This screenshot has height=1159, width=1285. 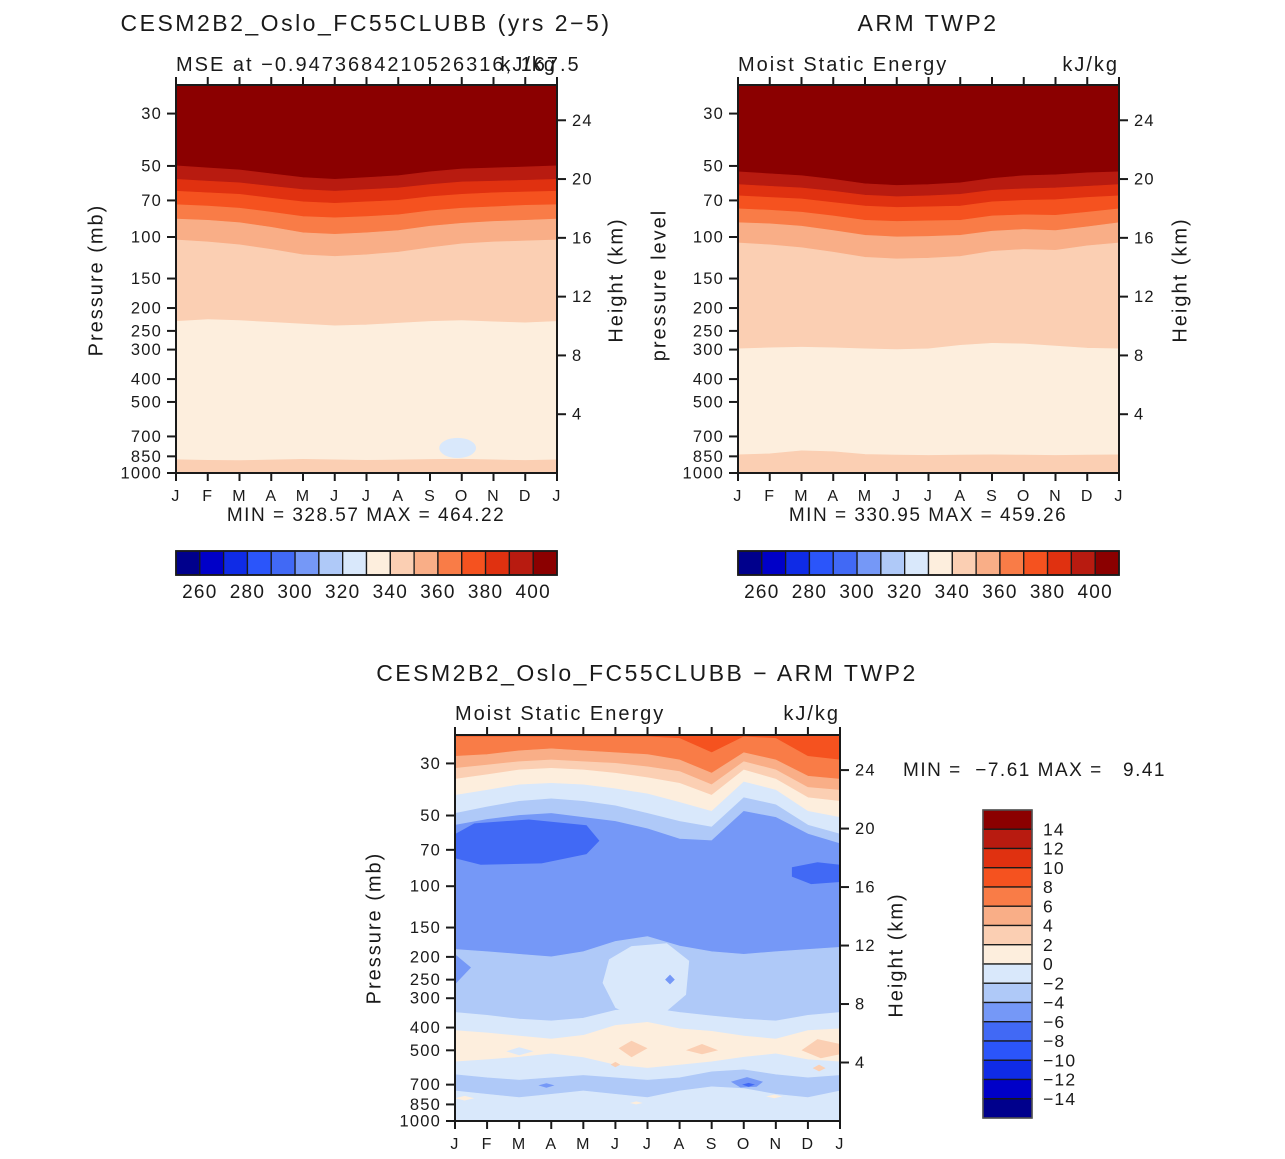 What do you see at coordinates (904, 592) in the screenshot?
I see `tick-label: 320` at bounding box center [904, 592].